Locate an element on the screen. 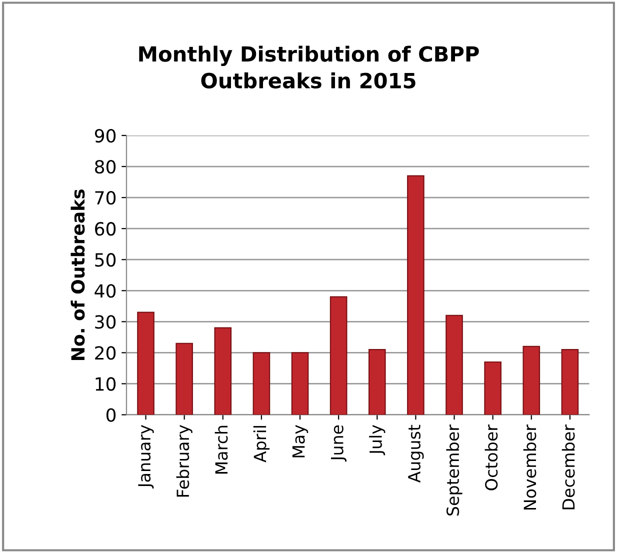 This screenshot has height=553, width=617. x-tick-label: February is located at coordinates (184, 460).